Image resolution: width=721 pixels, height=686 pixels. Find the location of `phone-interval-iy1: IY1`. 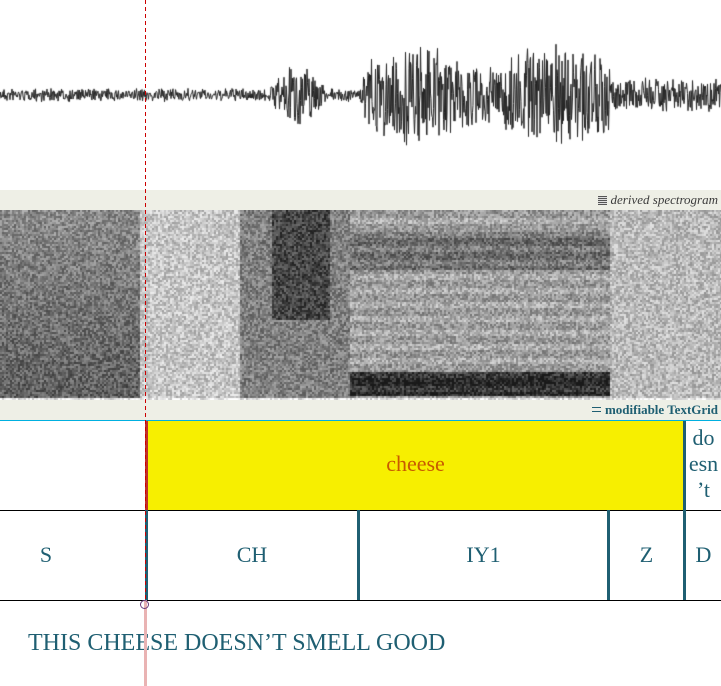

phone-interval-iy1: IY1 is located at coordinates (483, 554).